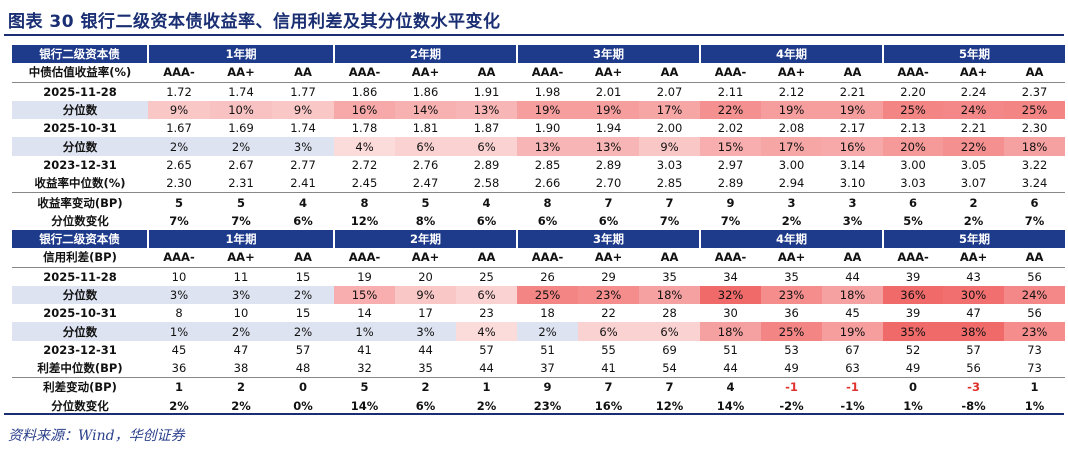  What do you see at coordinates (670, 369) in the screenshot?
I see `table-cell: 54` at bounding box center [670, 369].